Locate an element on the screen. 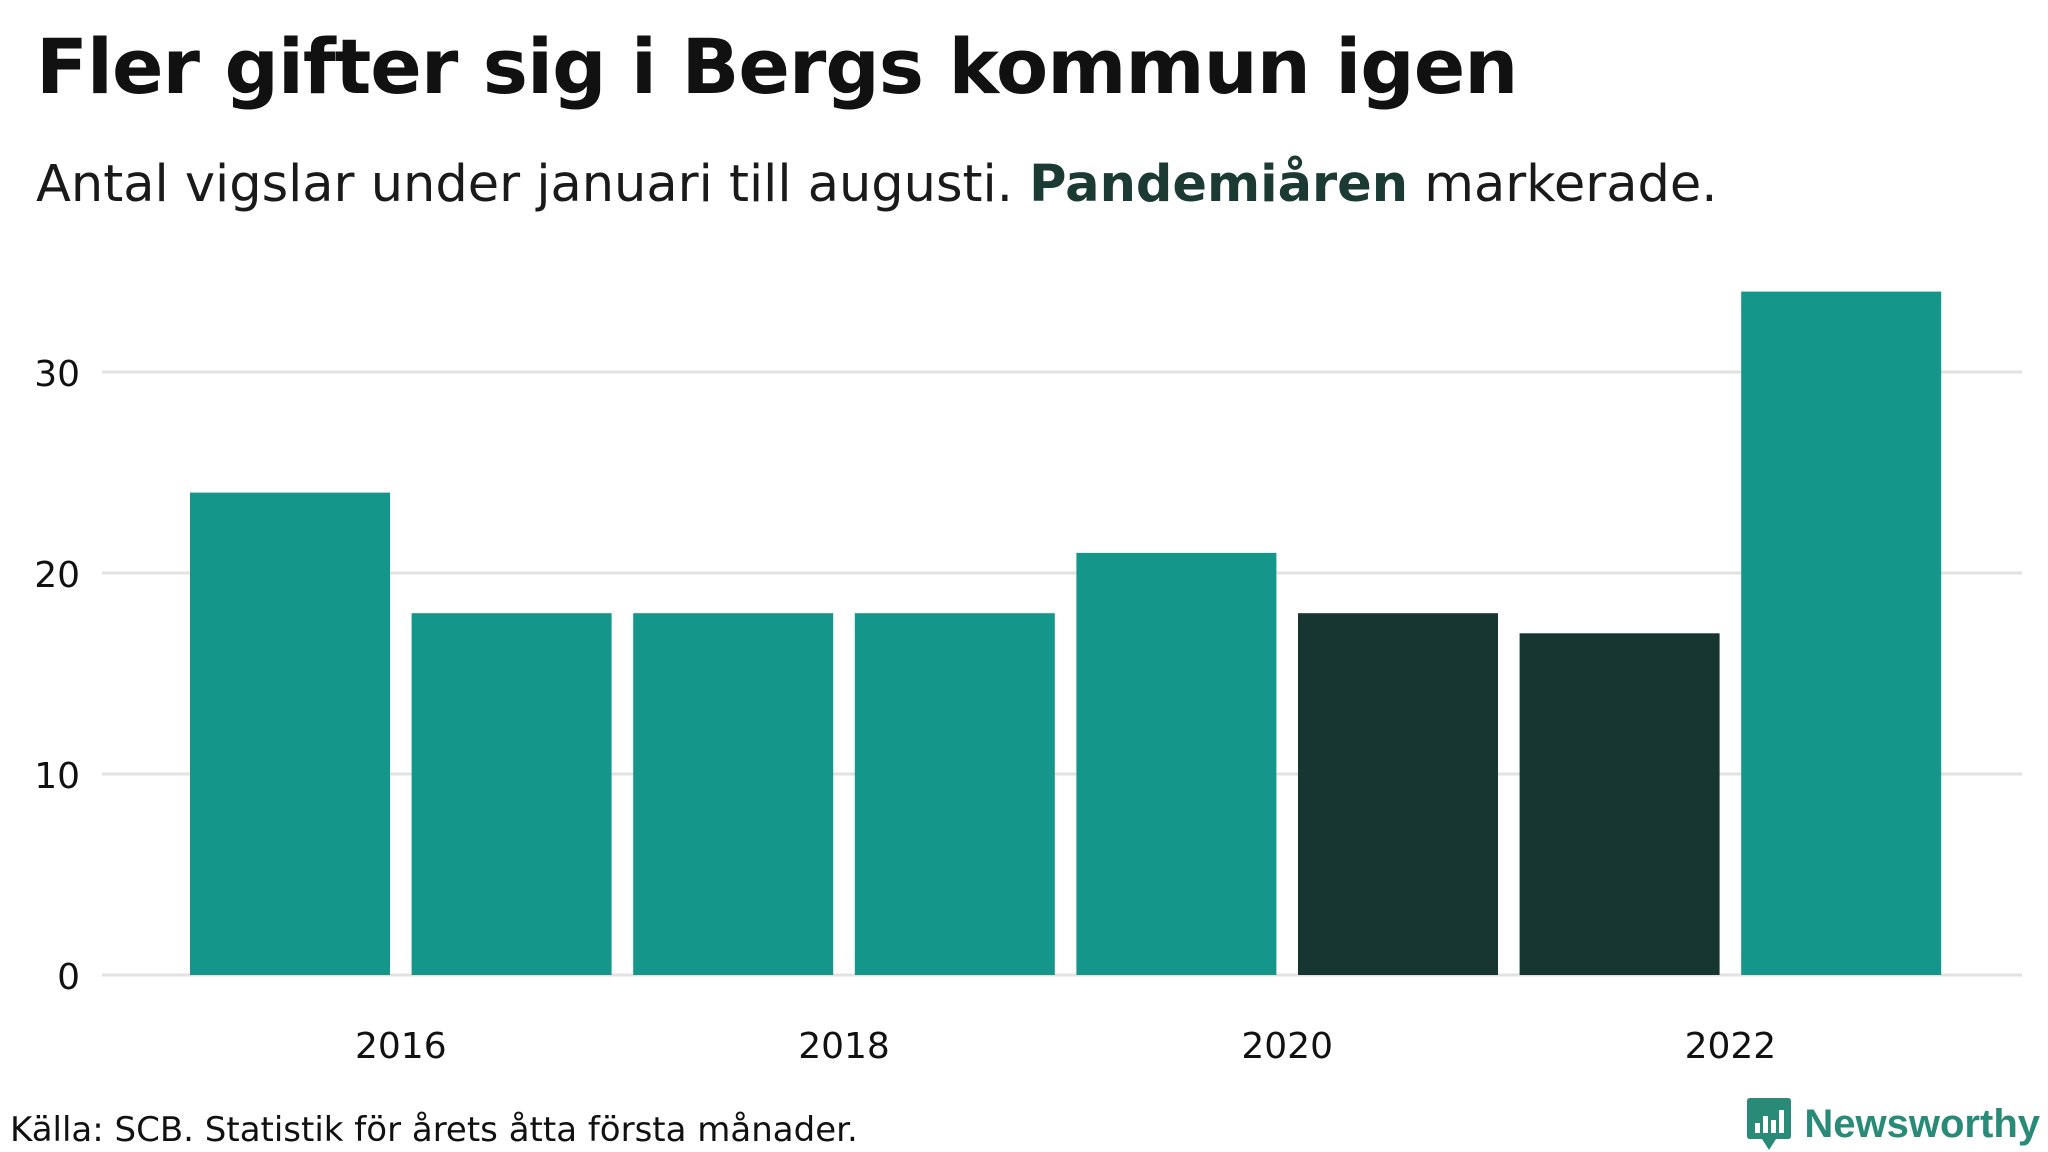 The width and height of the screenshot is (2048, 1152). bar-2021 is located at coordinates (1619, 804).